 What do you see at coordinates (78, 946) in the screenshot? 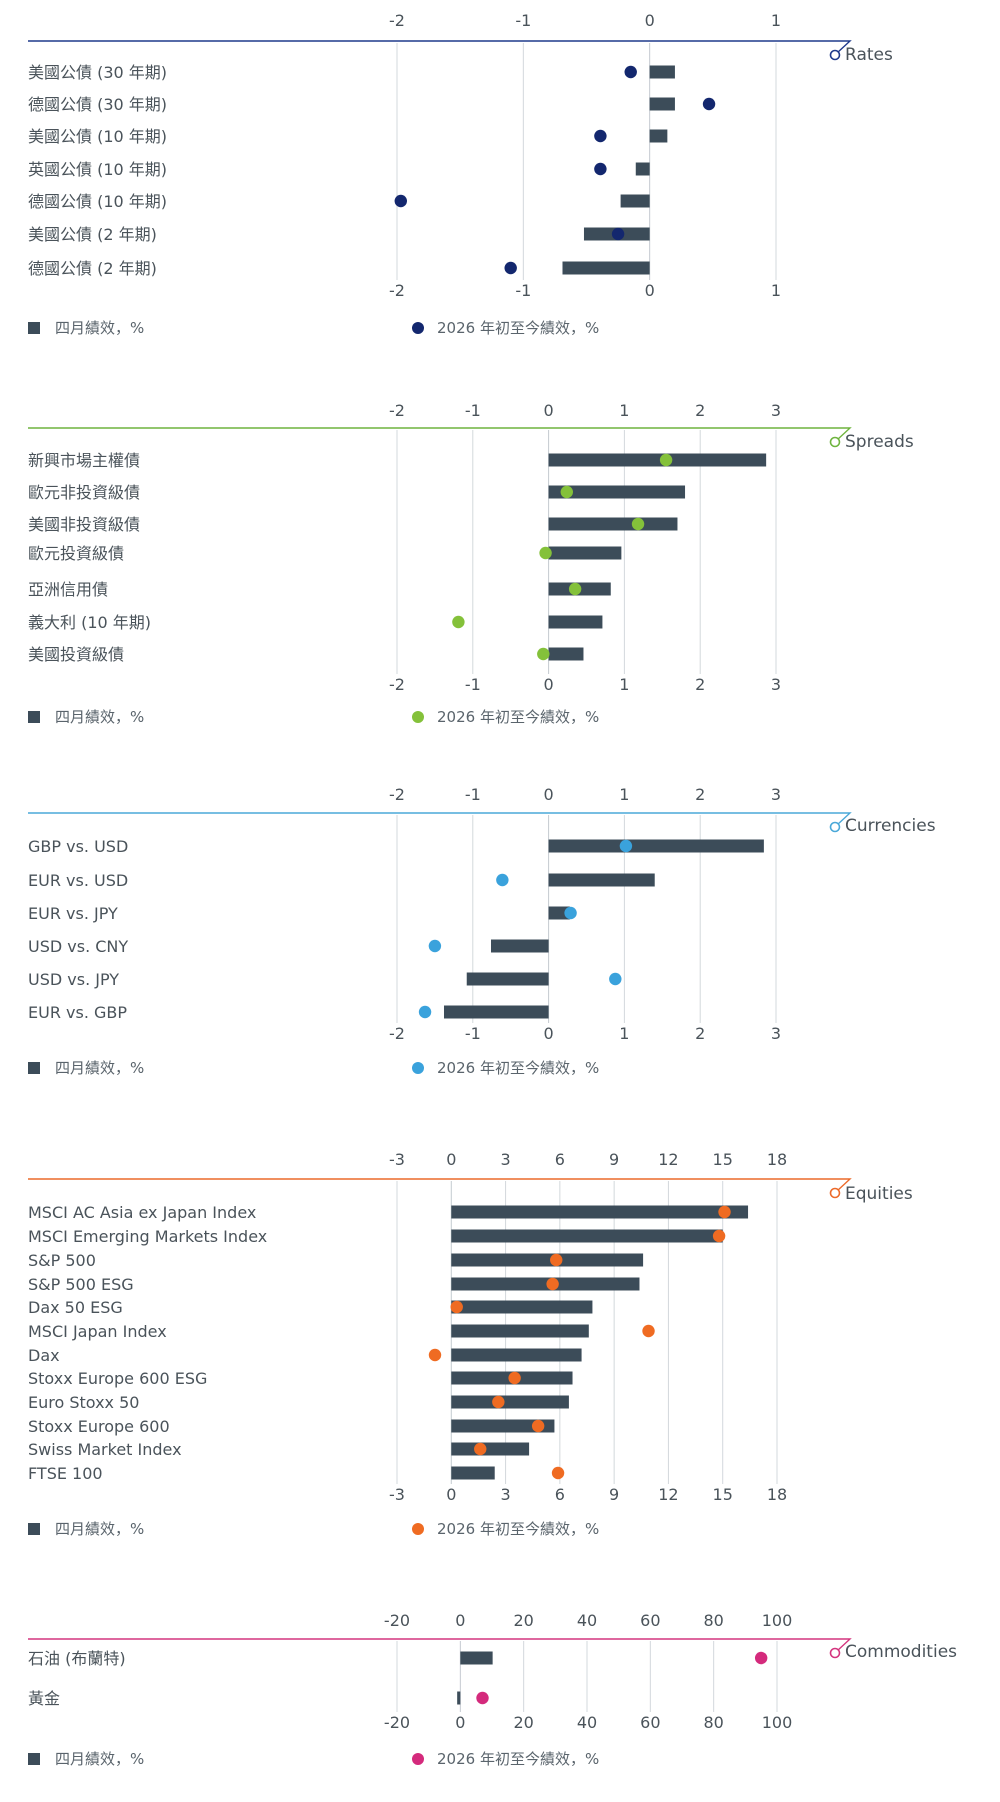
I see `category-label-2-3: USD vs. CNY` at bounding box center [78, 946].